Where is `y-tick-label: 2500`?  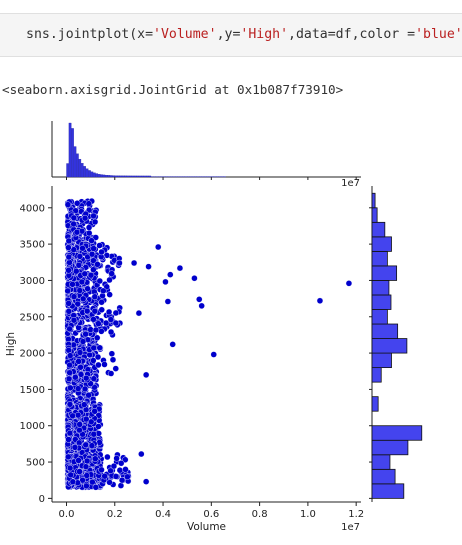 y-tick-label: 2500 is located at coordinates (32, 317).